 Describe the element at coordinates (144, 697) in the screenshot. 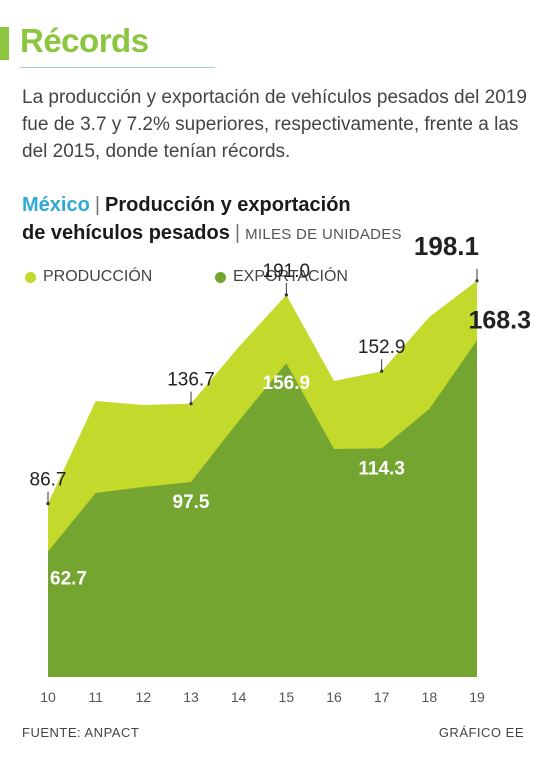

I see `x-tick-label: 12` at that location.